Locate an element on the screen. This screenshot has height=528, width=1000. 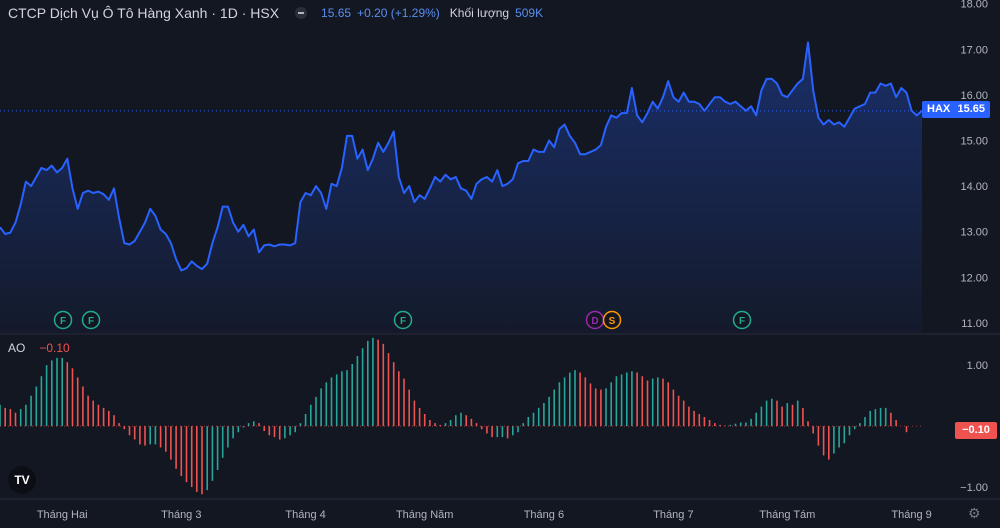
symbol-title: CTCP Dịch Vụ Ô Tô Hàng Xanh · 1D · HSX is located at coordinates (144, 13).